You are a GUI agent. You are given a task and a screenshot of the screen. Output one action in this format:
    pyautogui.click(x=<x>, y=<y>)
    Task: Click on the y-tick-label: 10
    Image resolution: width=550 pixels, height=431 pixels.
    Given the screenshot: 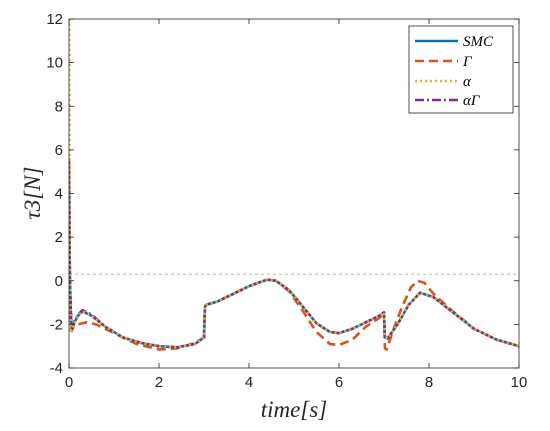 What is the action you would take?
    pyautogui.click(x=54, y=63)
    